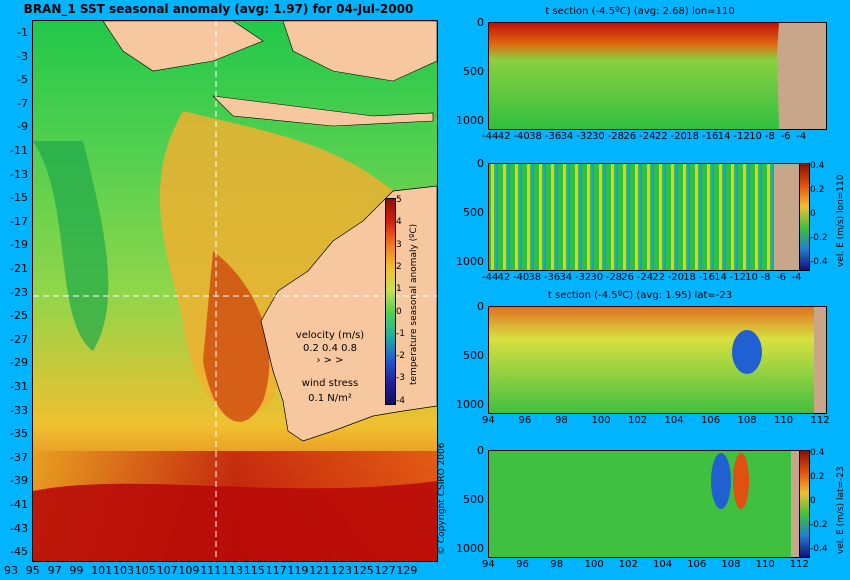  Describe the element at coordinates (710, 136) in the screenshot. I see `section-x-tick: -16` at that location.